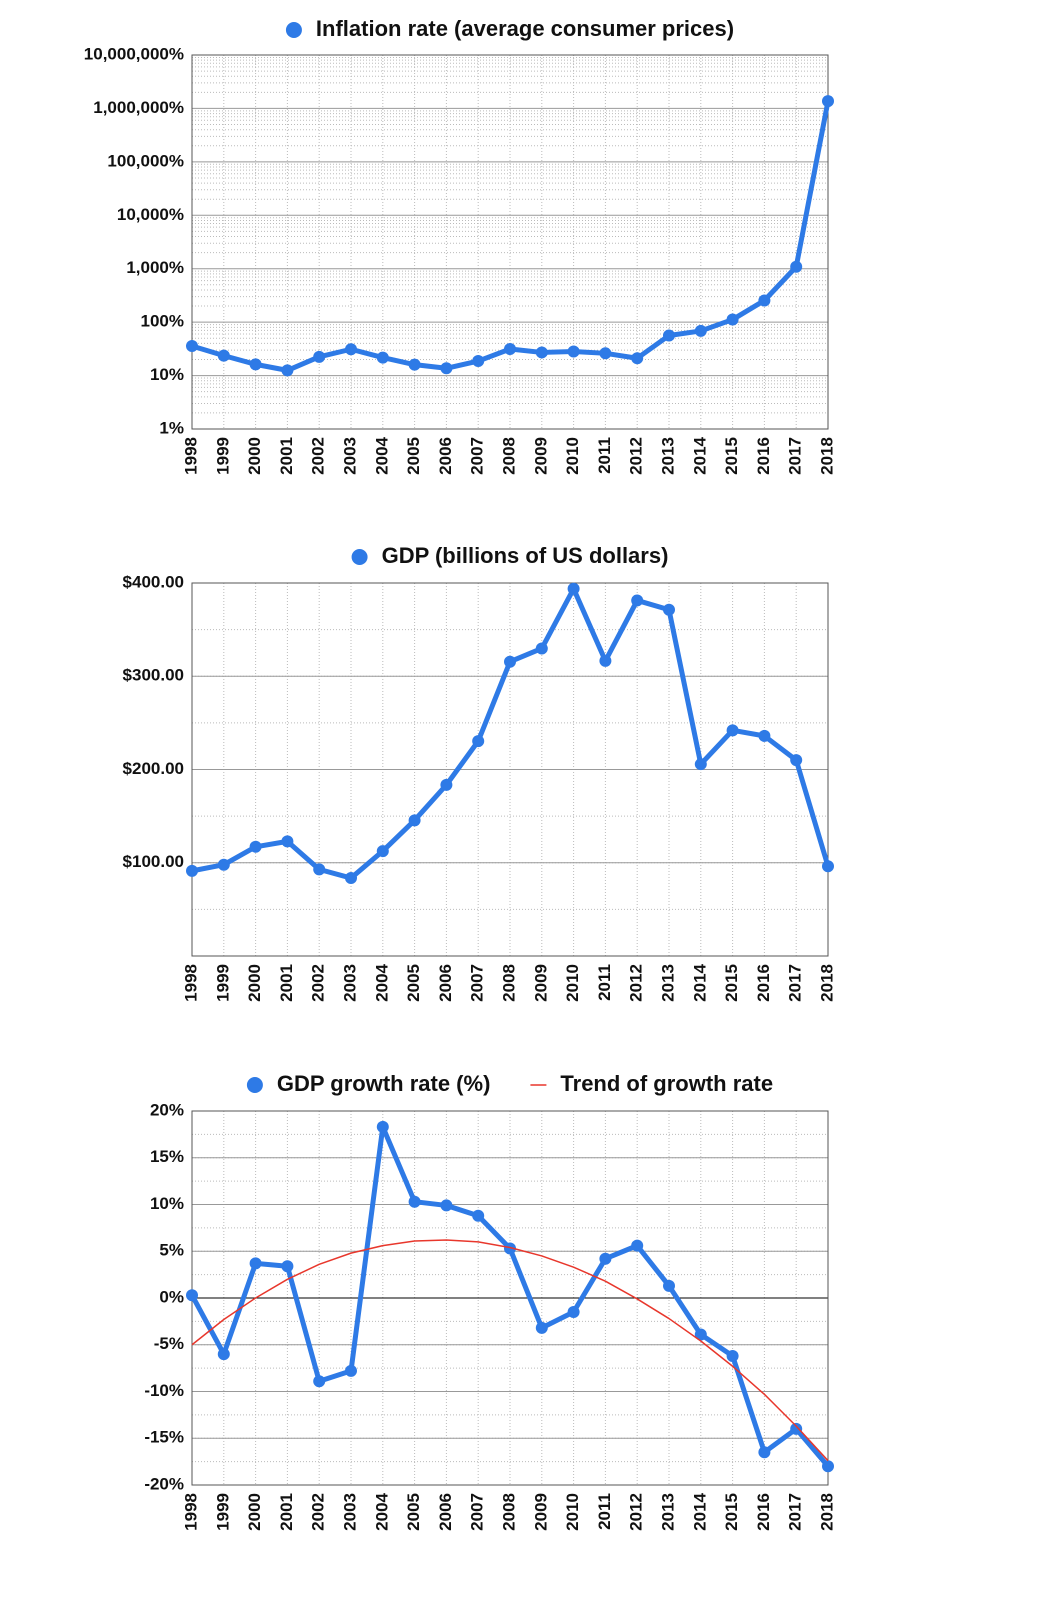 The height and width of the screenshot is (1620, 1055). What do you see at coordinates (153, 675) in the screenshot?
I see `y-tick-label: $300.00` at bounding box center [153, 675].